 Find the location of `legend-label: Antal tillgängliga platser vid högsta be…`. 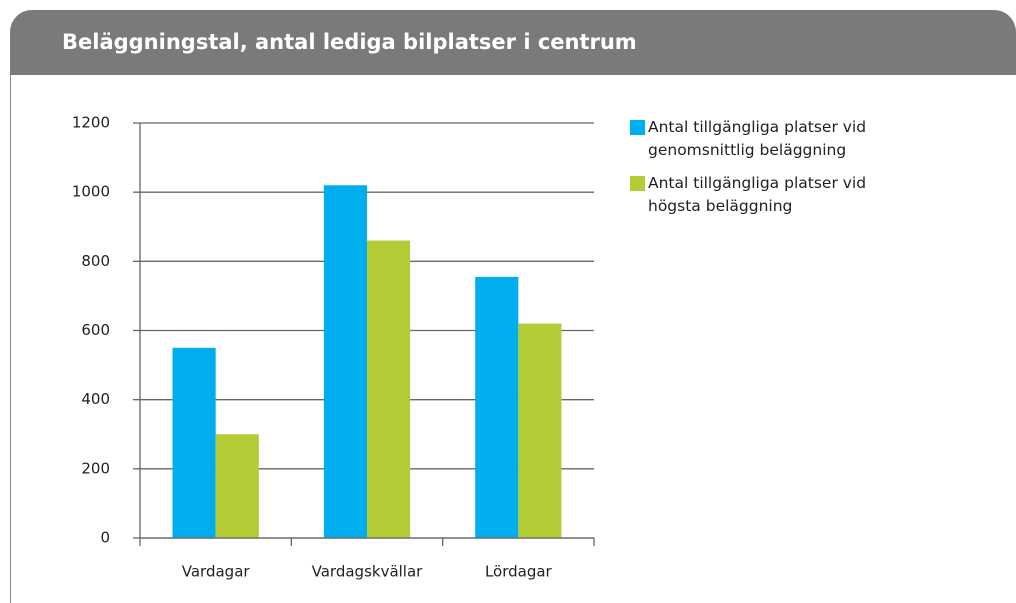

legend-label: Antal tillgängliga platser vid högsta be… is located at coordinates (757, 194).